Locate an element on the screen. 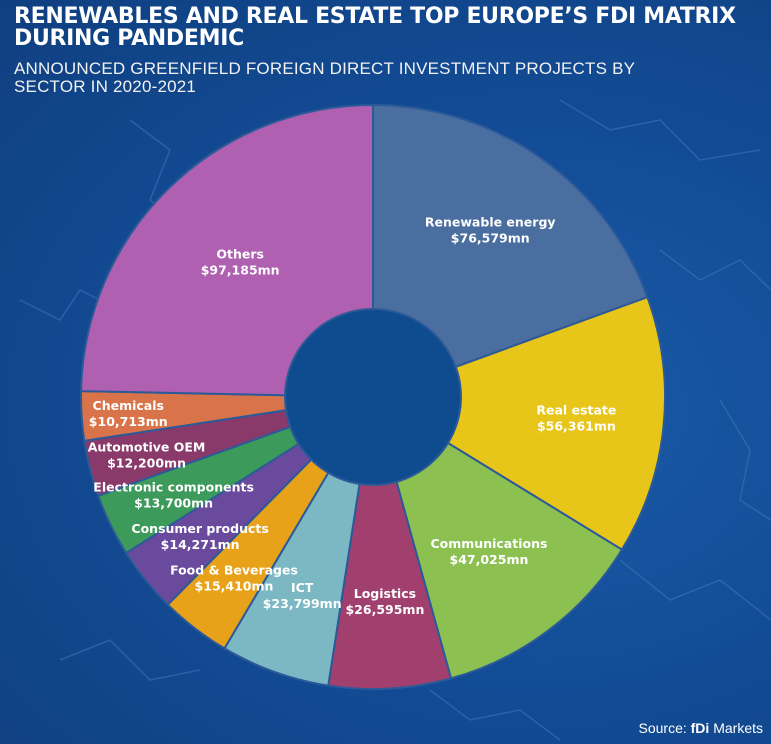  slice-communications is located at coordinates (497, 537).